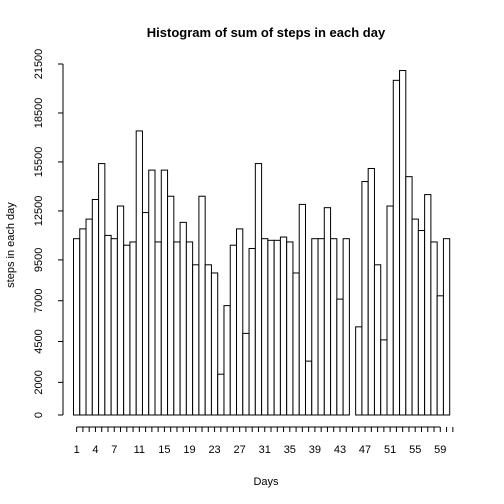 The image size is (504, 504). Describe the element at coordinates (265, 450) in the screenshot. I see `x-tick-label: 31` at that location.